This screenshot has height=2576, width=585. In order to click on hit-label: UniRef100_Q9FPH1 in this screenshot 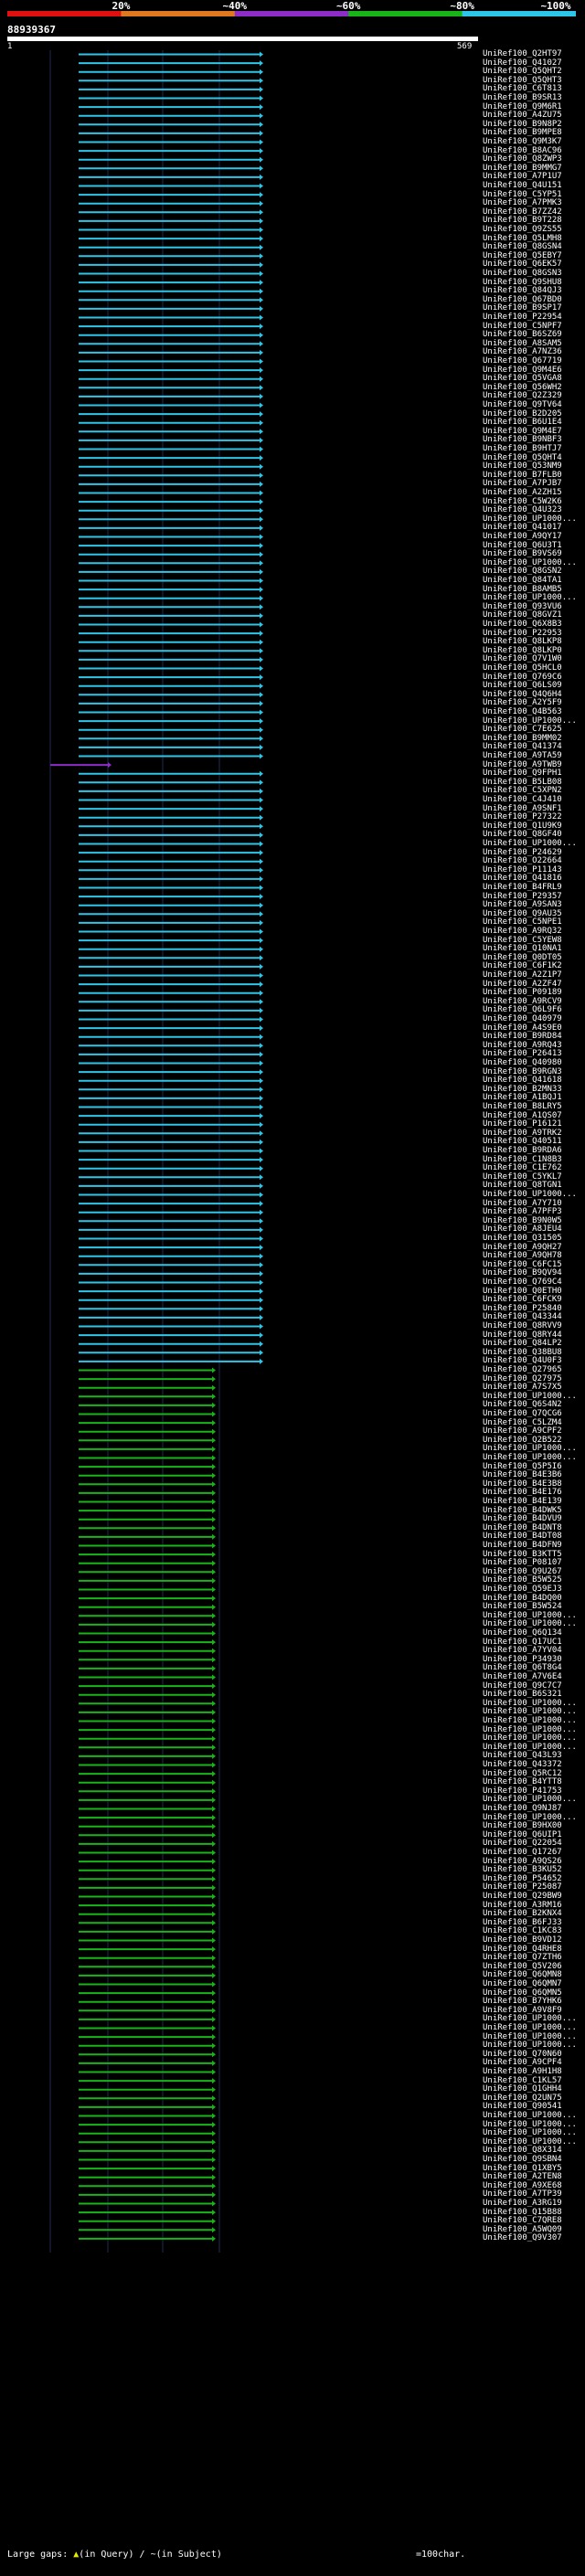, I will do `click(522, 774)`.